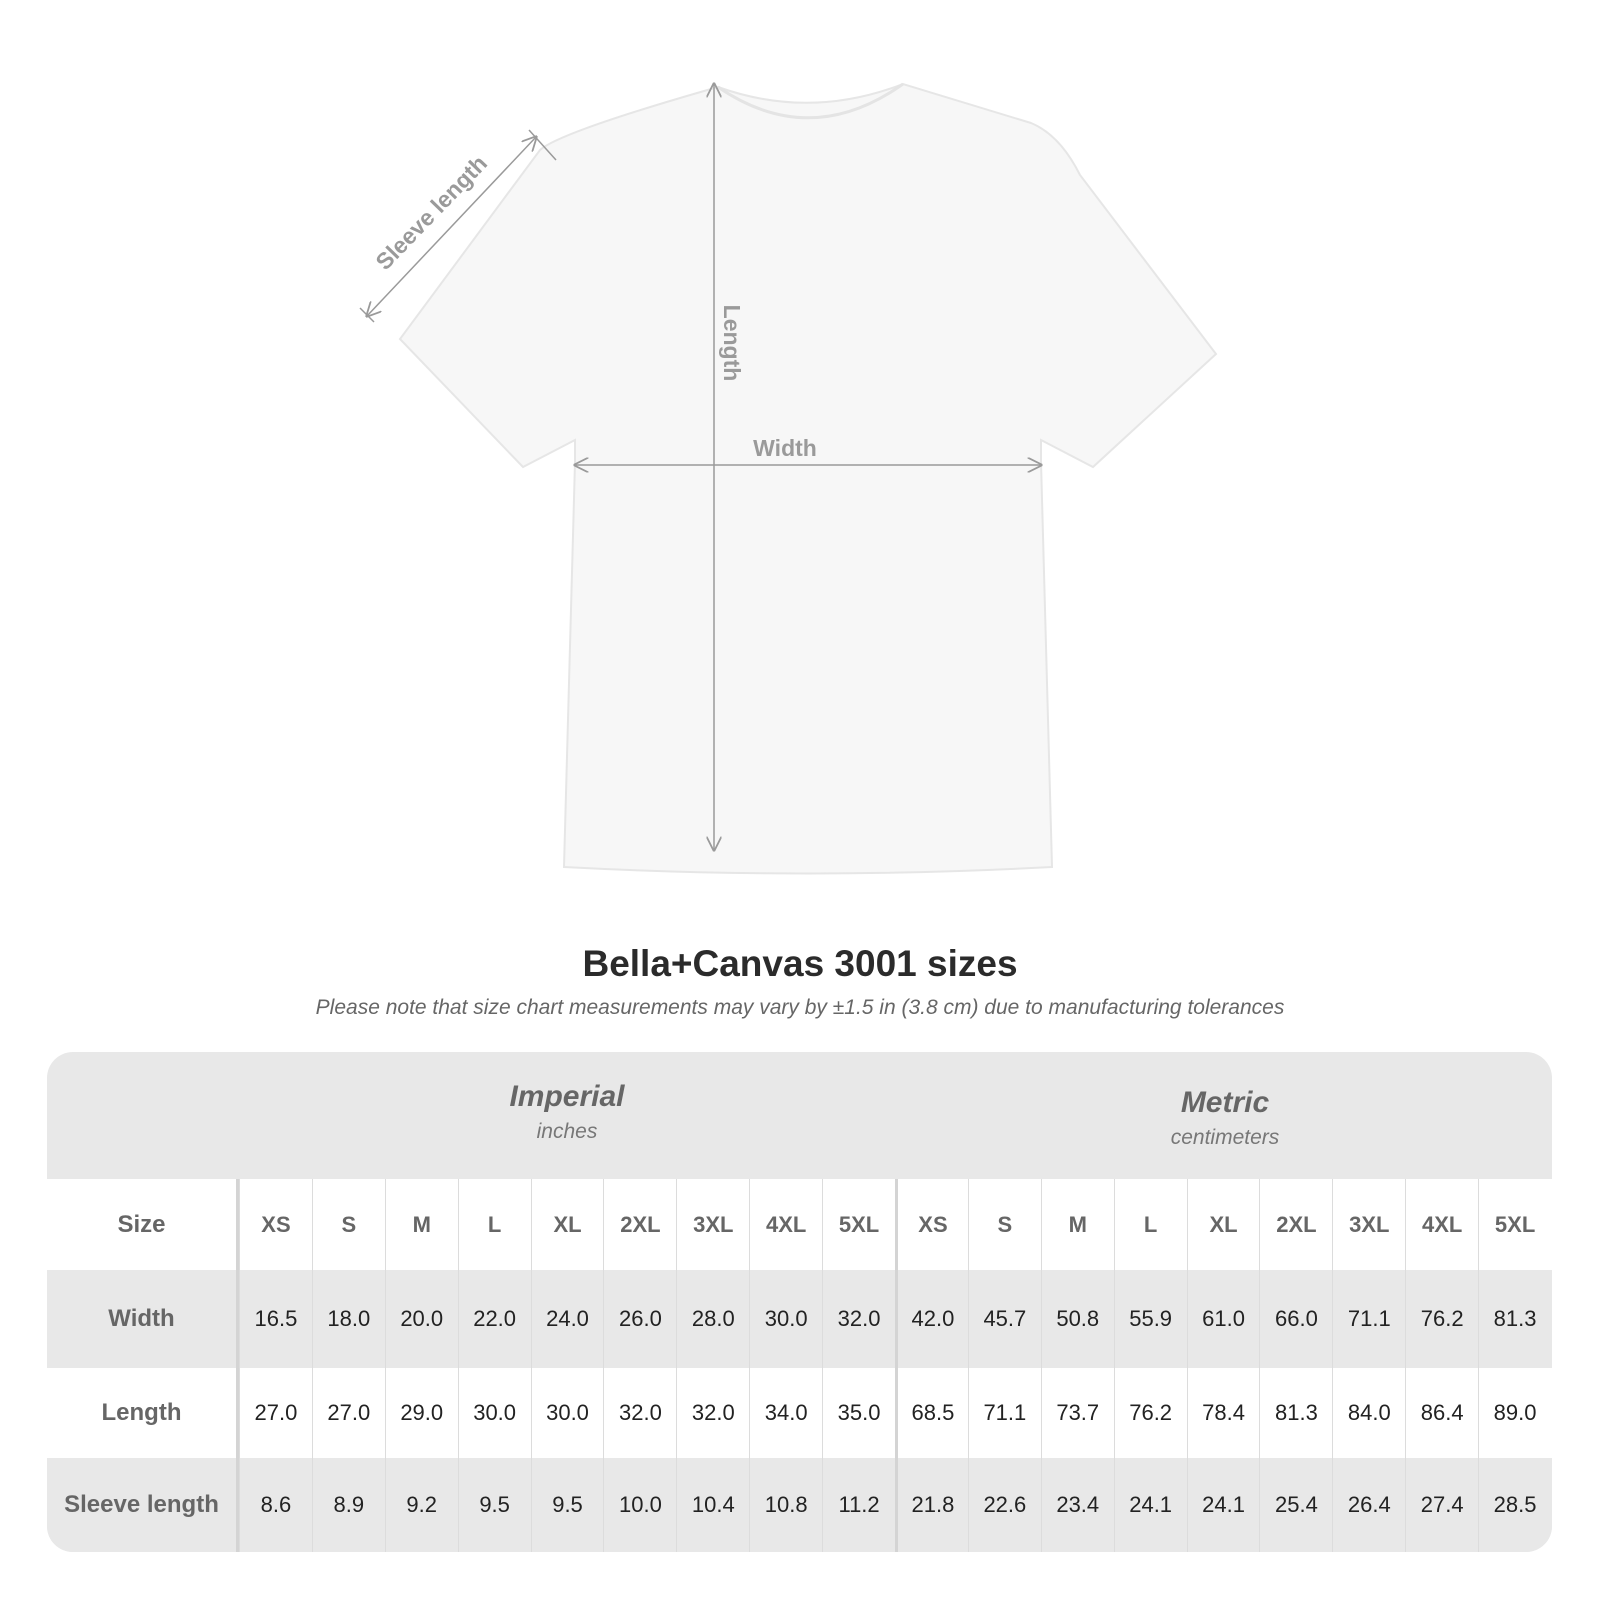 This screenshot has height=1600, width=1600. What do you see at coordinates (348, 1319) in the screenshot?
I see `imperial-value-s: 18.0` at bounding box center [348, 1319].